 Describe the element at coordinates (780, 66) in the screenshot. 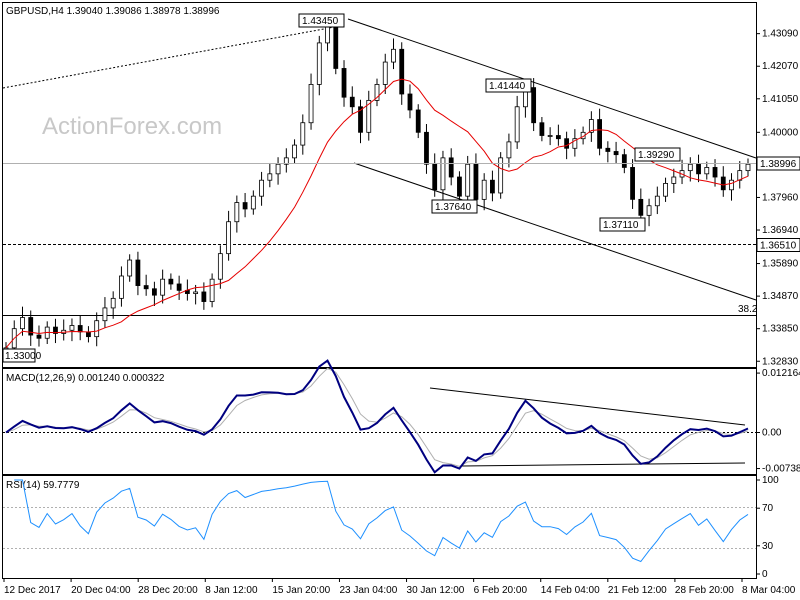

I see `price-tick-label: 1.42070` at that location.